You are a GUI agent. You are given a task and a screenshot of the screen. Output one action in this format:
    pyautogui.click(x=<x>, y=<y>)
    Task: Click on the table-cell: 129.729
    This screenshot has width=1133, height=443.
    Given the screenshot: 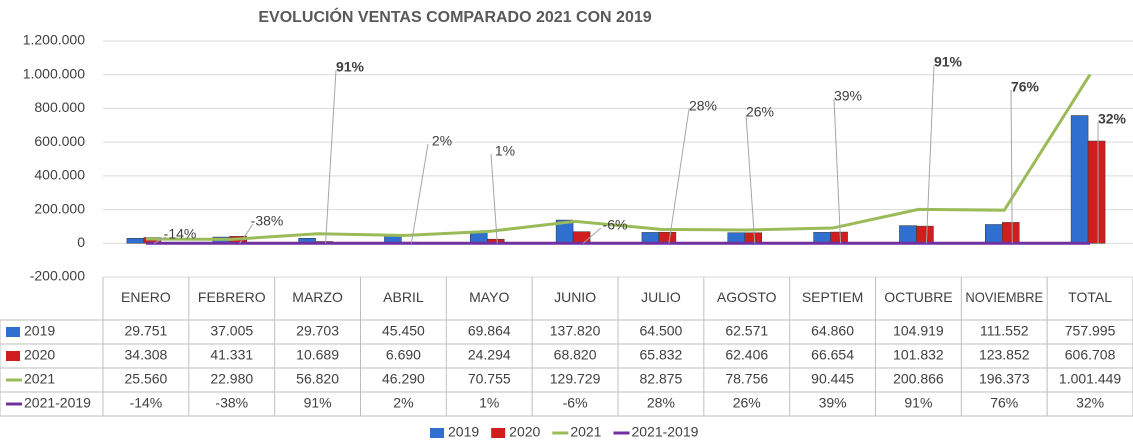 What is the action you would take?
    pyautogui.click(x=575, y=379)
    